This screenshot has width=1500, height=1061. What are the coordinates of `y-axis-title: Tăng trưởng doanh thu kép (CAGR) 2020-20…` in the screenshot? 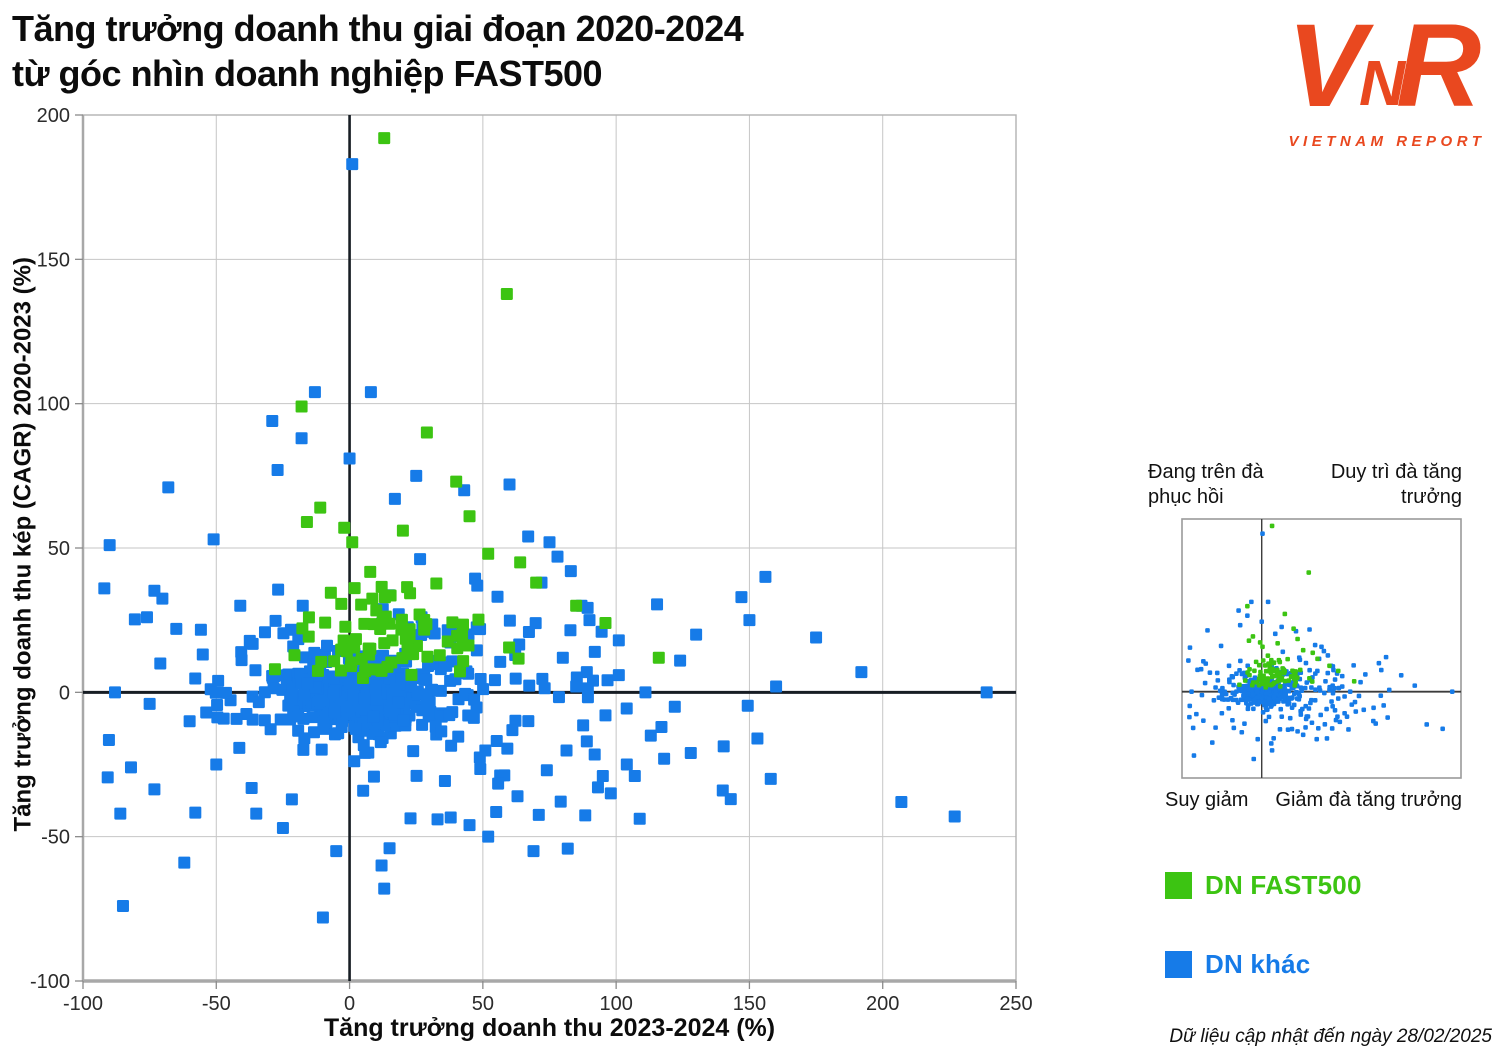 It's located at (23, 544).